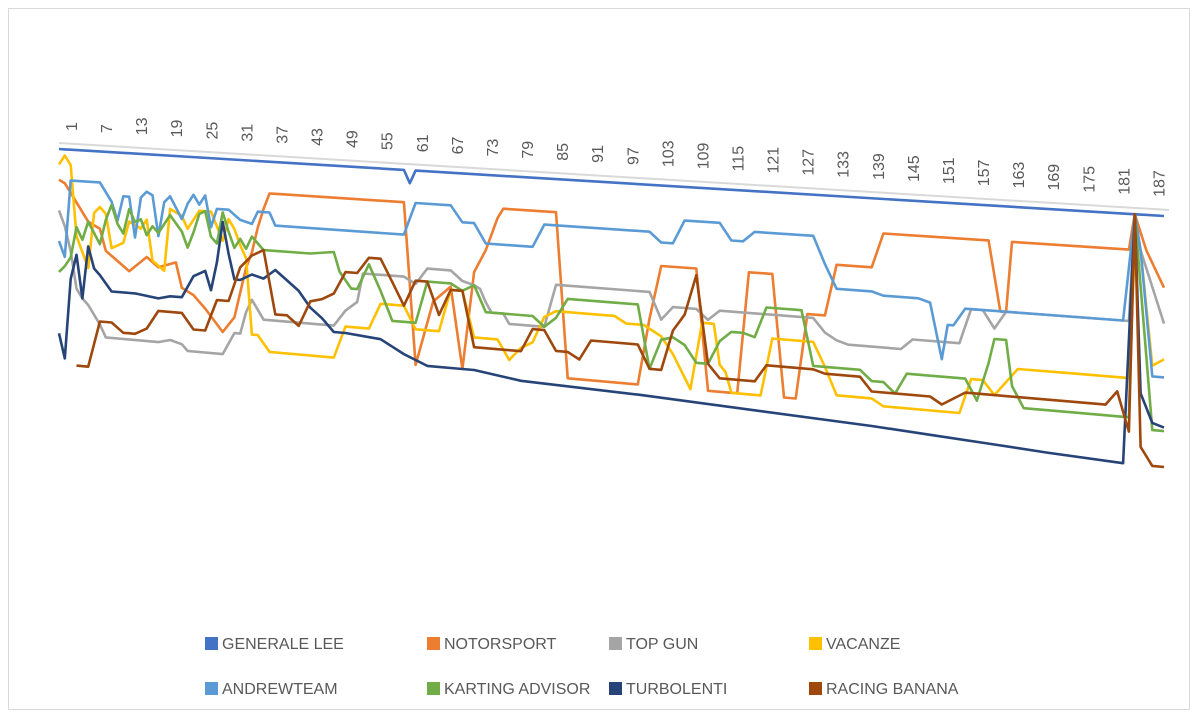 The image size is (1200, 720). What do you see at coordinates (863, 644) in the screenshot?
I see `legend-label: VACANZE` at bounding box center [863, 644].